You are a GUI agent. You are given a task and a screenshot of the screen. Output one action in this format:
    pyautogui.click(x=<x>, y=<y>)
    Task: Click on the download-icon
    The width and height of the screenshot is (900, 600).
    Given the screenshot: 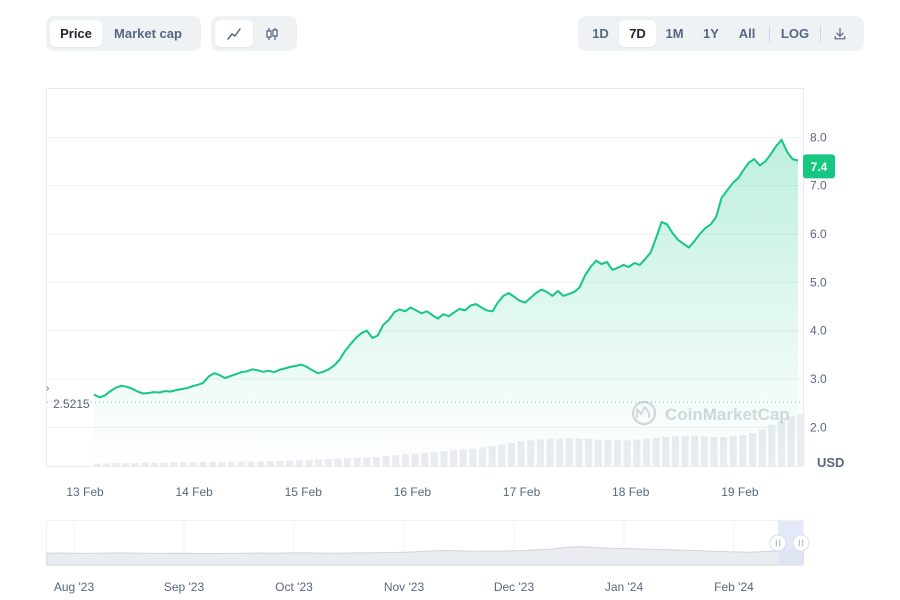 What is the action you would take?
    pyautogui.click(x=840, y=33)
    